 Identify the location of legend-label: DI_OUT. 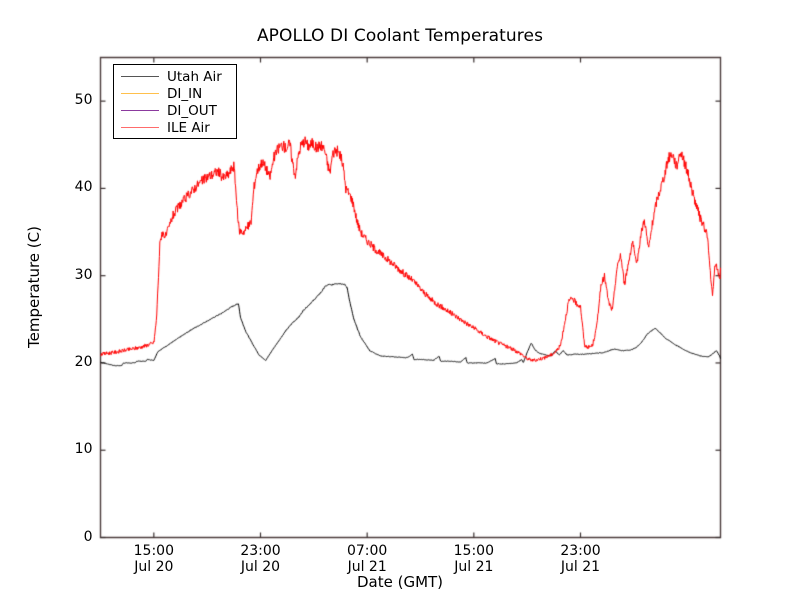
(192, 110).